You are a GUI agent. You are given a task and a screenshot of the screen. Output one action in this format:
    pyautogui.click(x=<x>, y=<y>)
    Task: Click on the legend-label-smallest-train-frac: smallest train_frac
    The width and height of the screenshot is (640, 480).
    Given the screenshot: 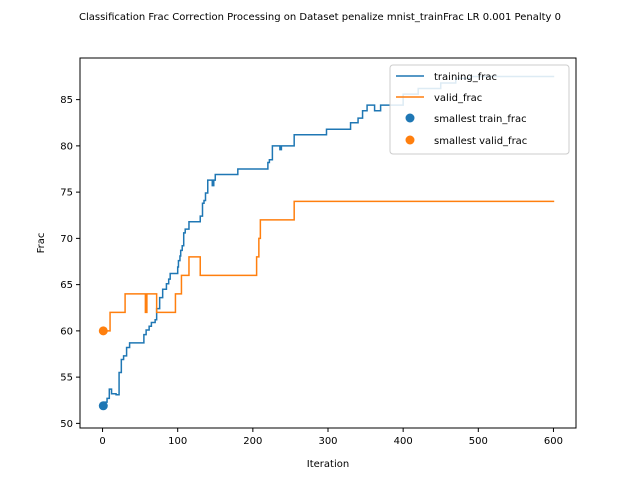 What is the action you would take?
    pyautogui.click(x=480, y=119)
    